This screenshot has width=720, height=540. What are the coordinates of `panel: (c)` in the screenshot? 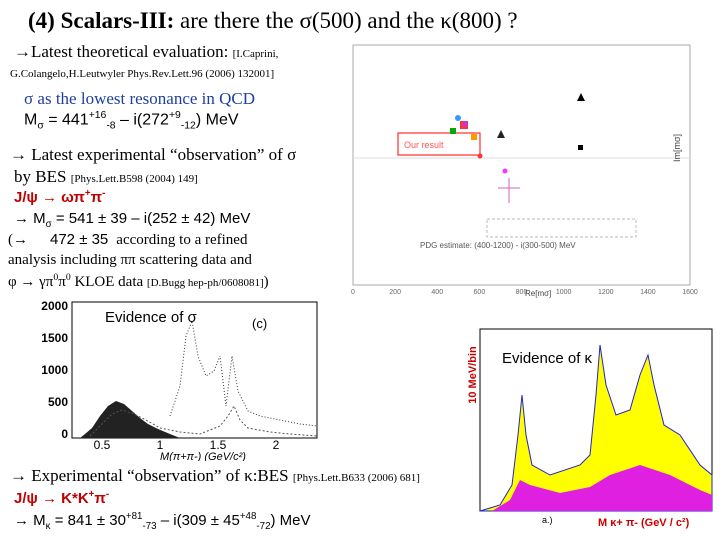 It's located at (259, 323).